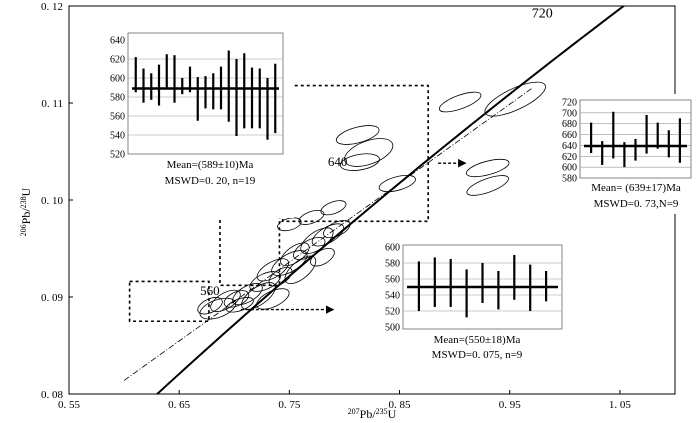  What do you see at coordinates (23, 230) in the screenshot?
I see `y-label-sup: 206` at bounding box center [23, 230].